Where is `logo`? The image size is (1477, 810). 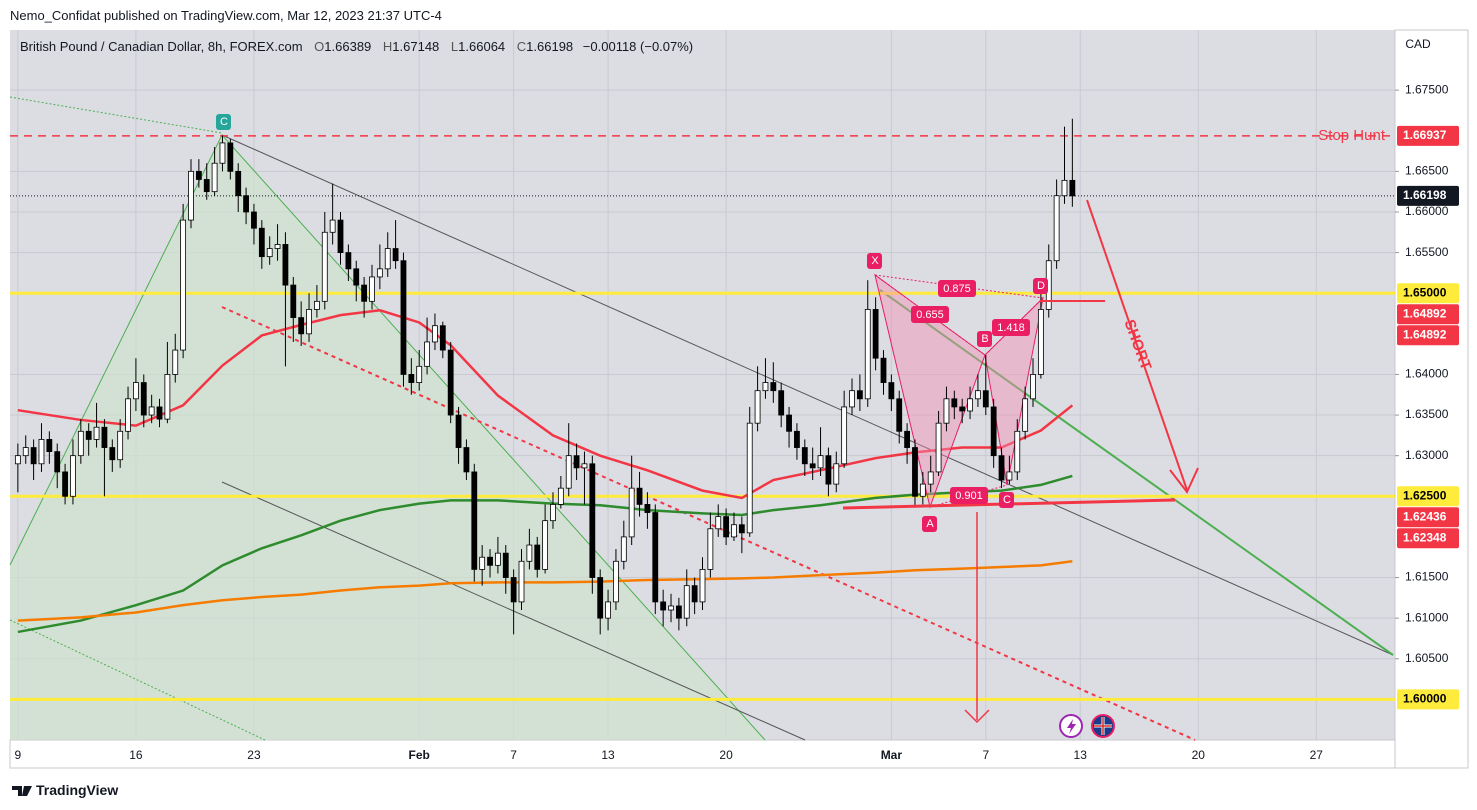 logo is located at coordinates (22, 791).